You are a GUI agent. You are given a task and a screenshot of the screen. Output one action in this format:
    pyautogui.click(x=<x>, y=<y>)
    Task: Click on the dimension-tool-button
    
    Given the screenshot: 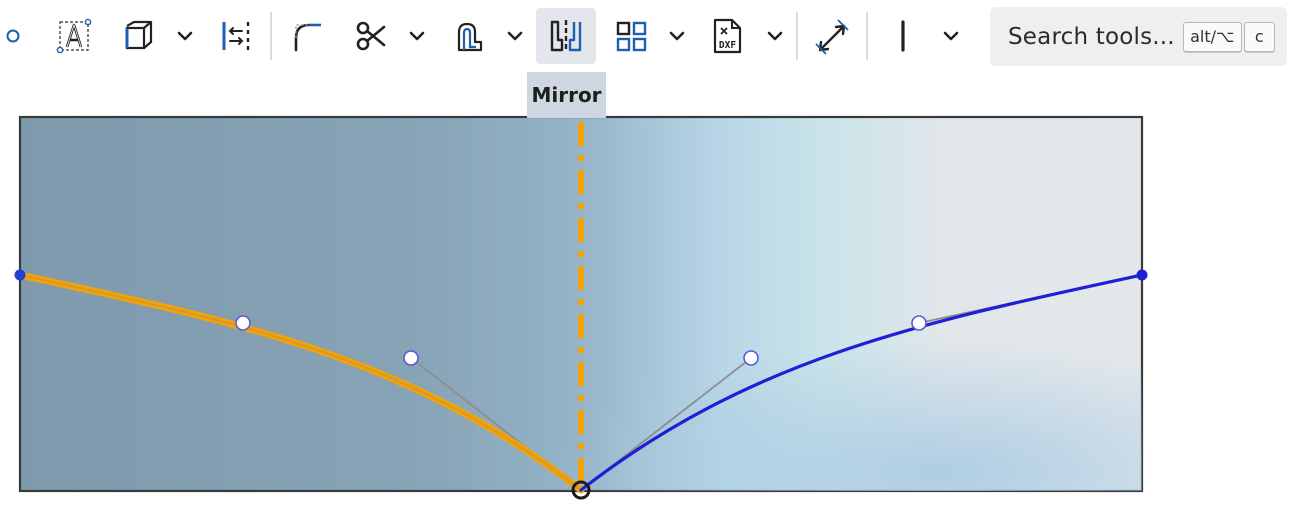 What is the action you would take?
    pyautogui.click(x=832, y=36)
    